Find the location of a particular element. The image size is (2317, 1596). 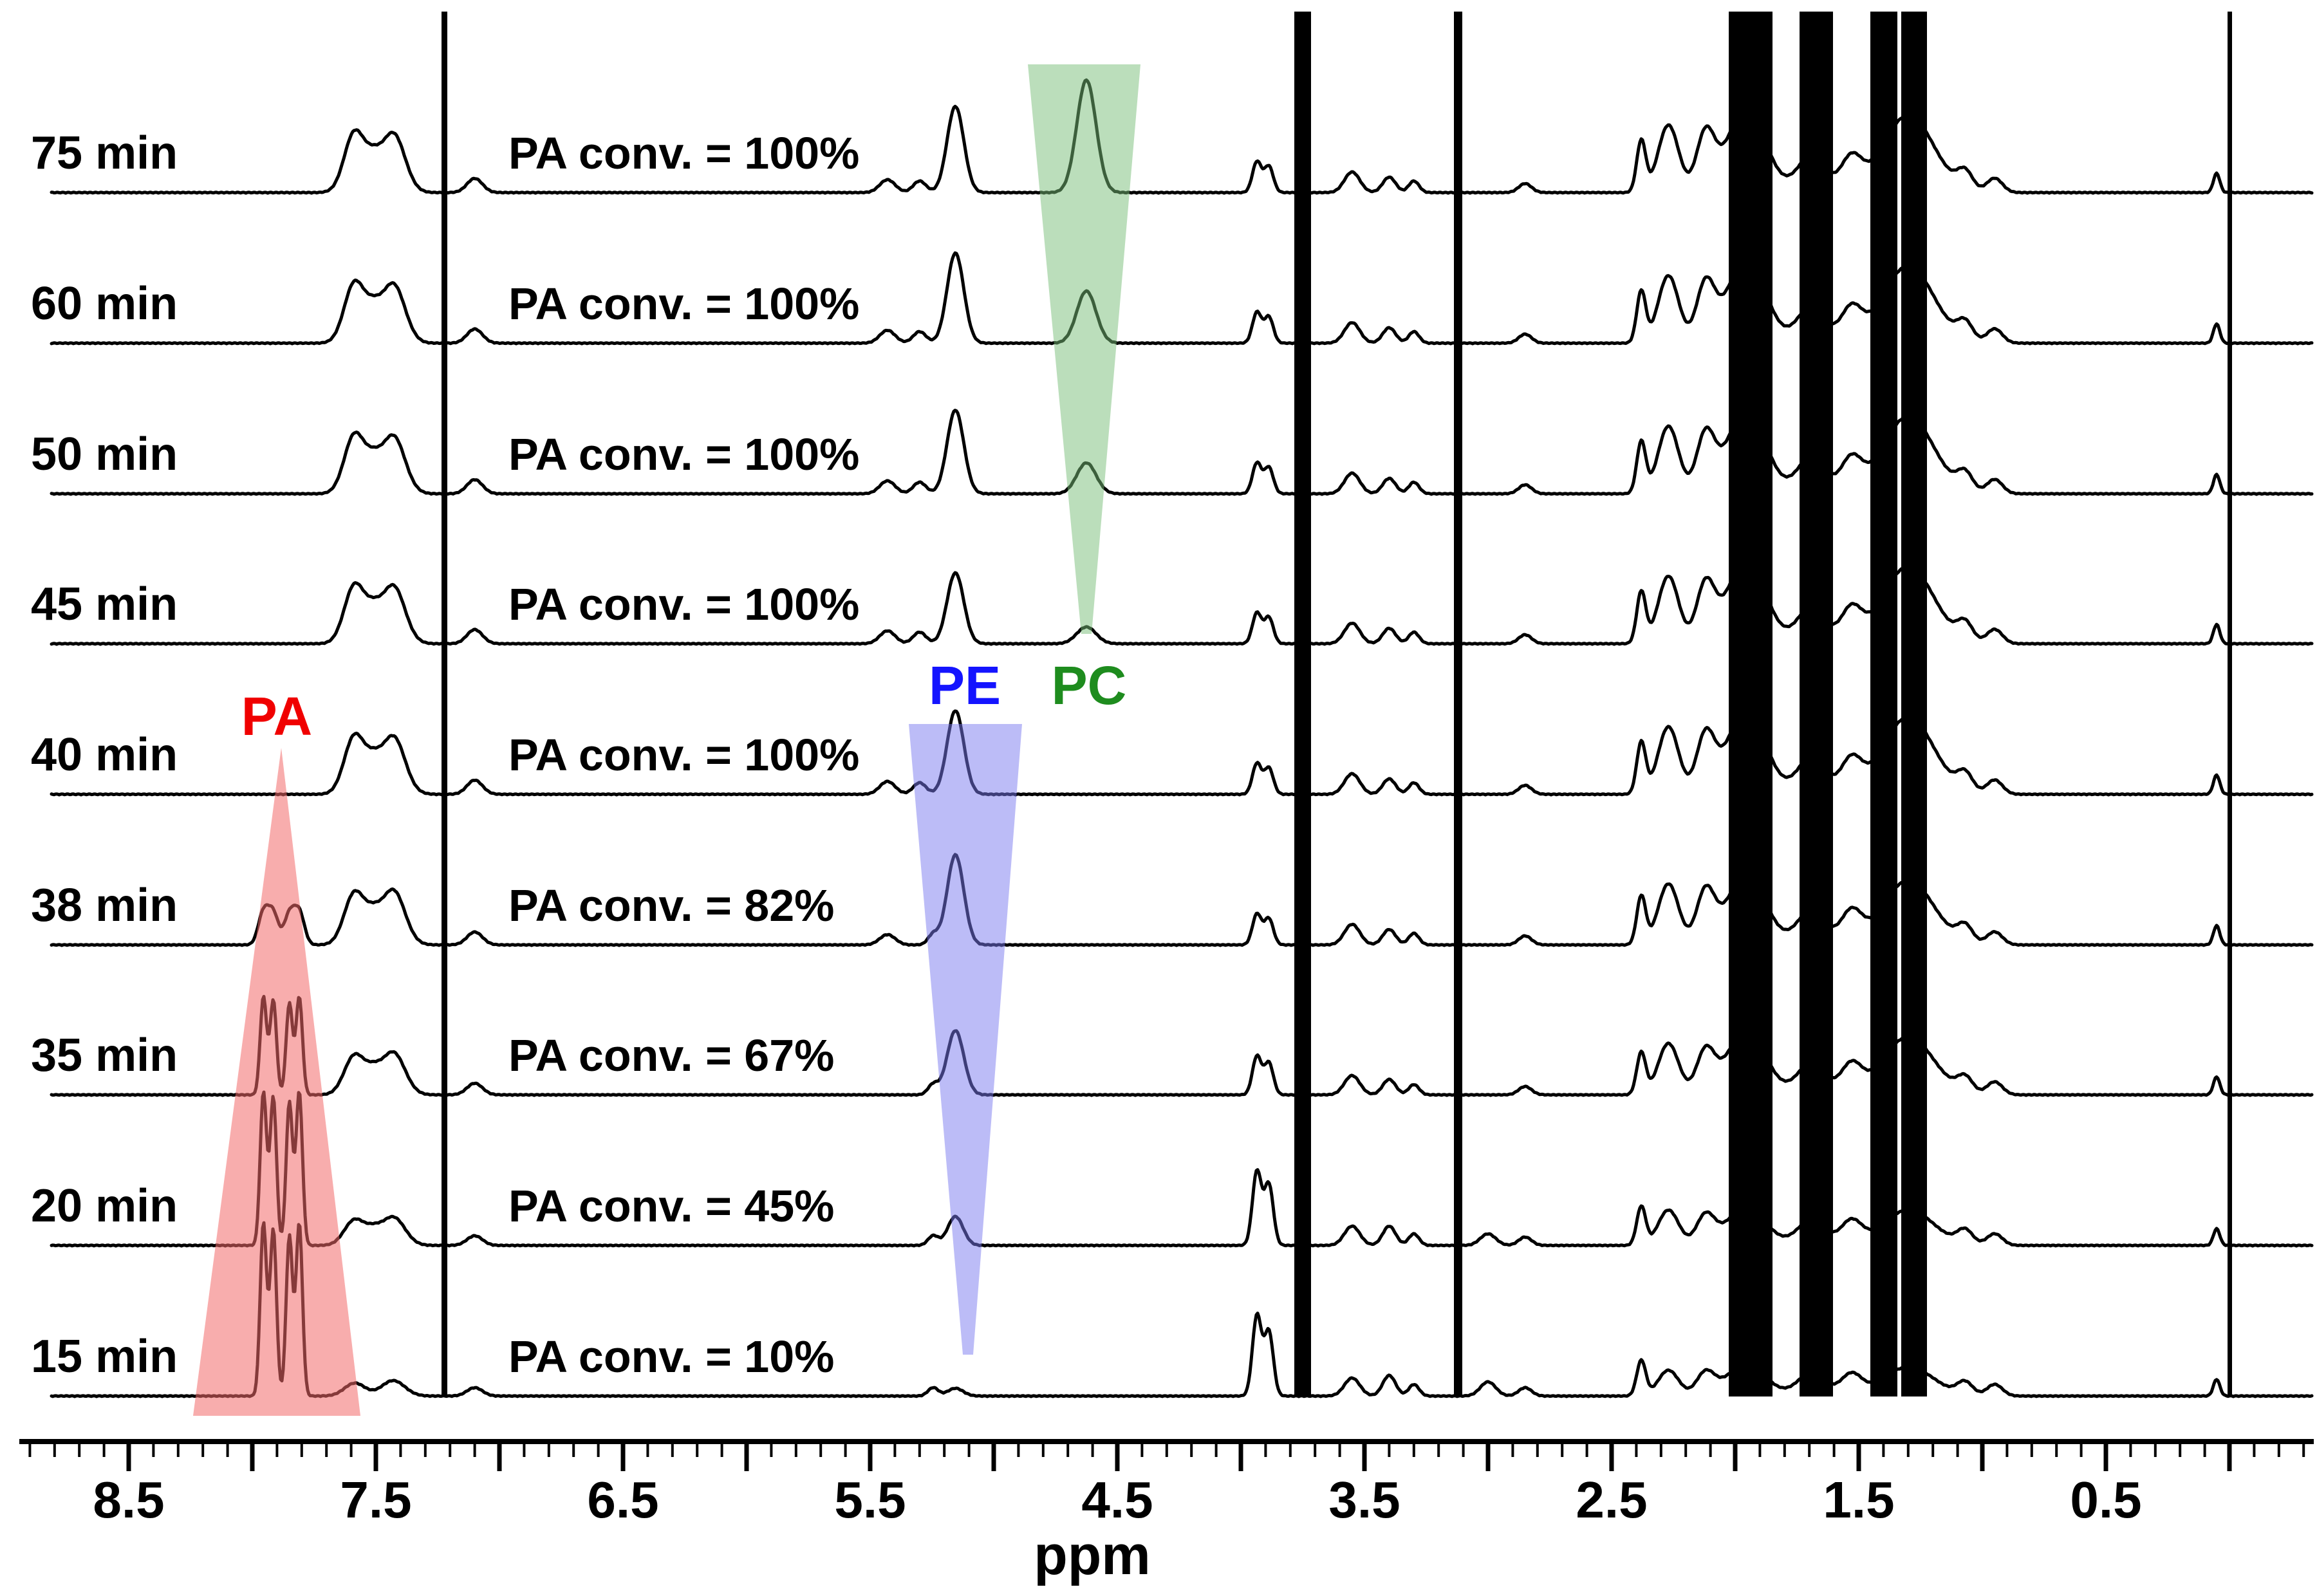

x-axis-tick-label: 4.5 is located at coordinates (1117, 1499).